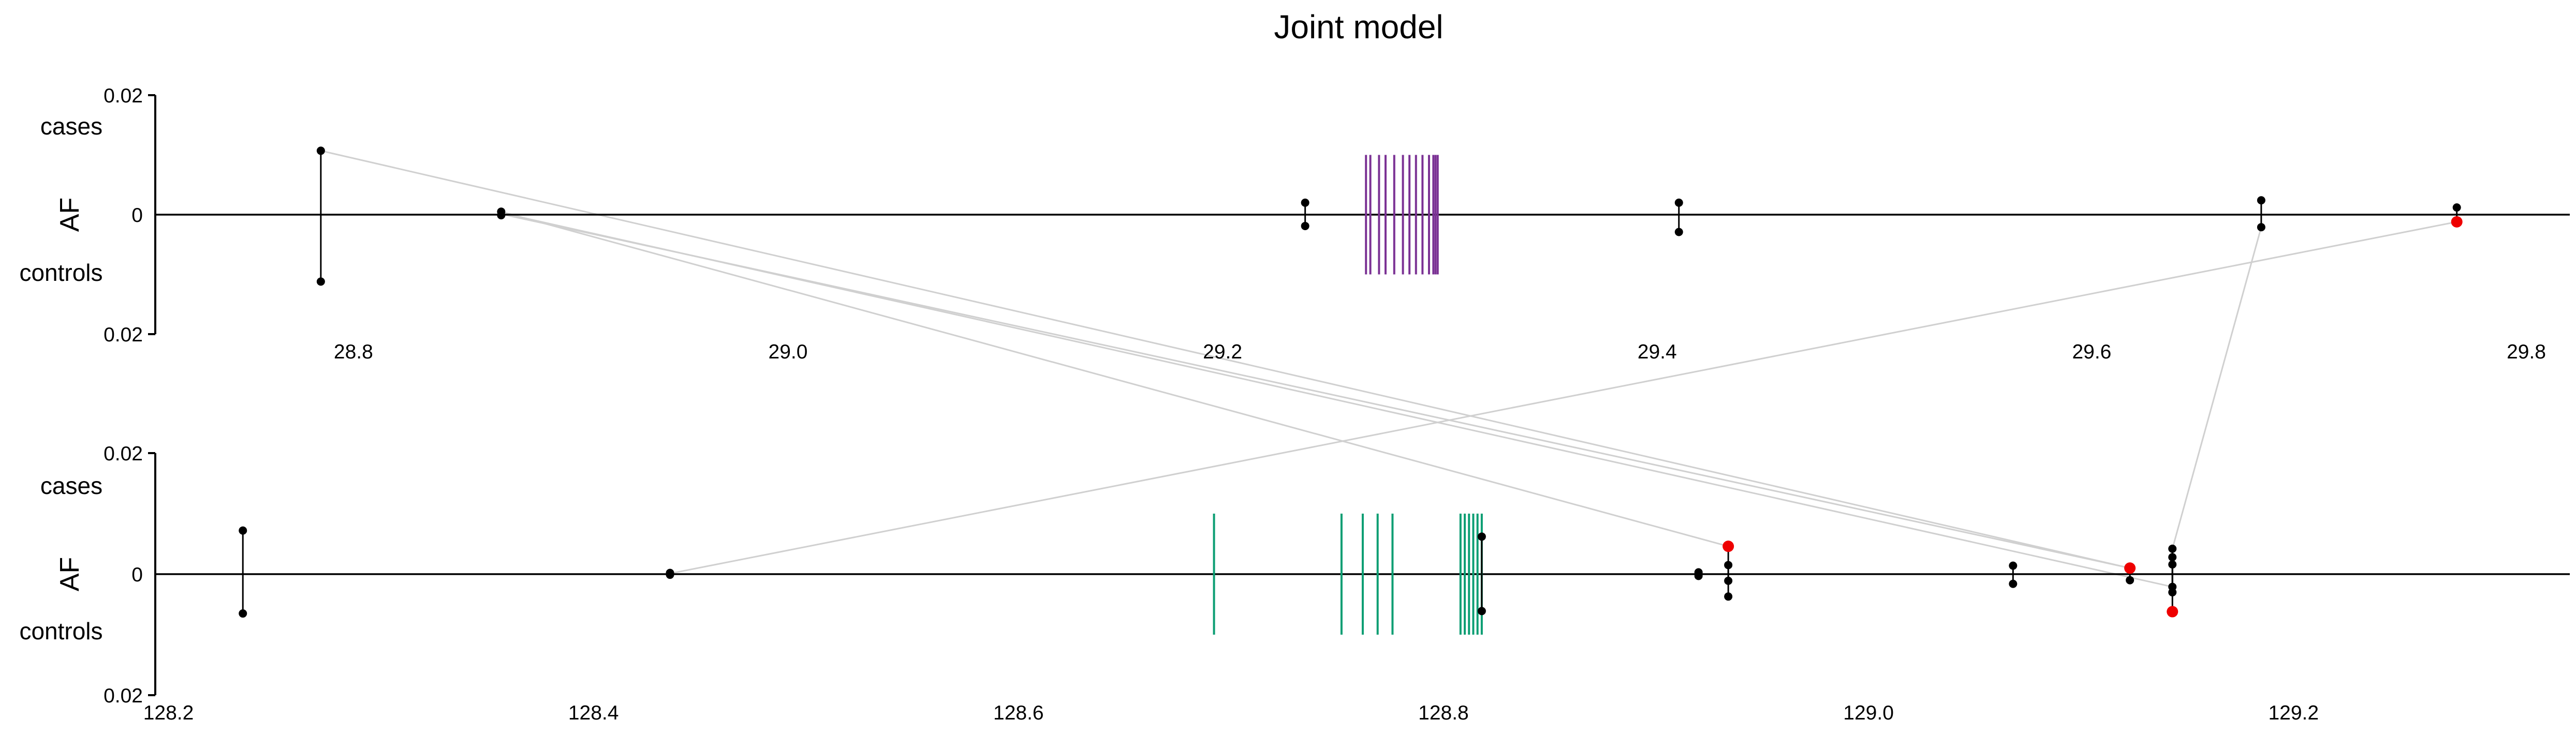  Describe the element at coordinates (1869, 713) in the screenshot. I see `x-tick-label: 129.0` at that location.